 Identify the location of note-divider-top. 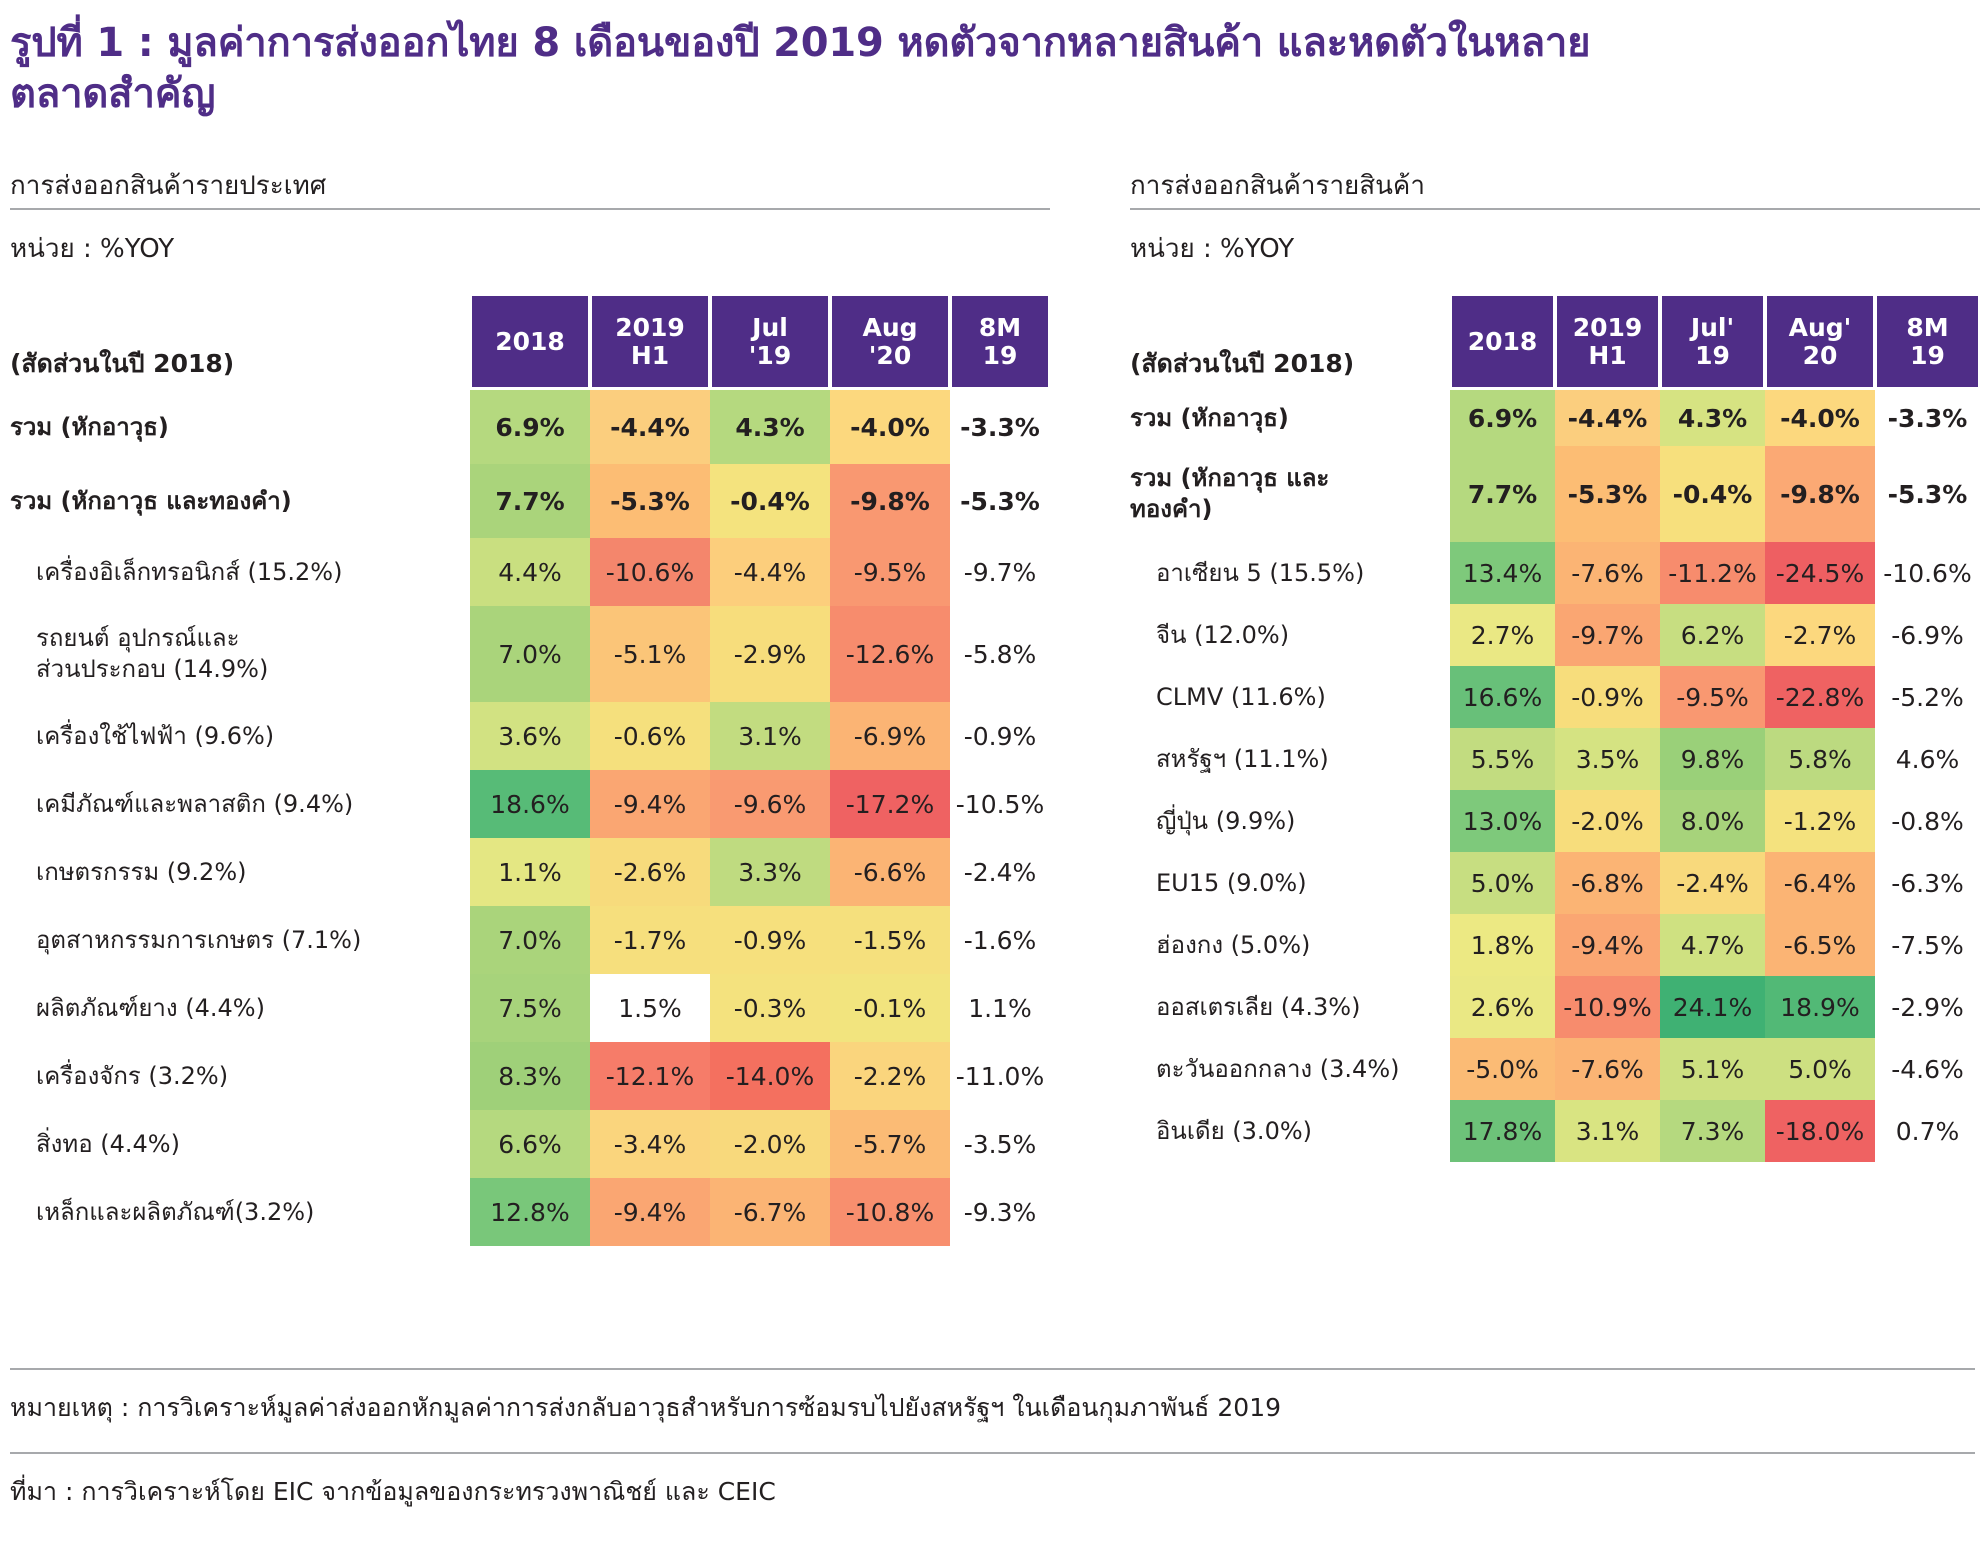
(992, 1369).